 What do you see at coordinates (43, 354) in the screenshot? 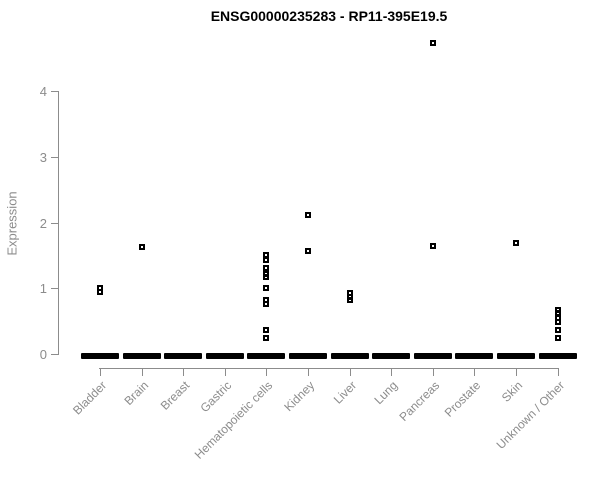
I see `y-tick-label: 0` at bounding box center [43, 354].